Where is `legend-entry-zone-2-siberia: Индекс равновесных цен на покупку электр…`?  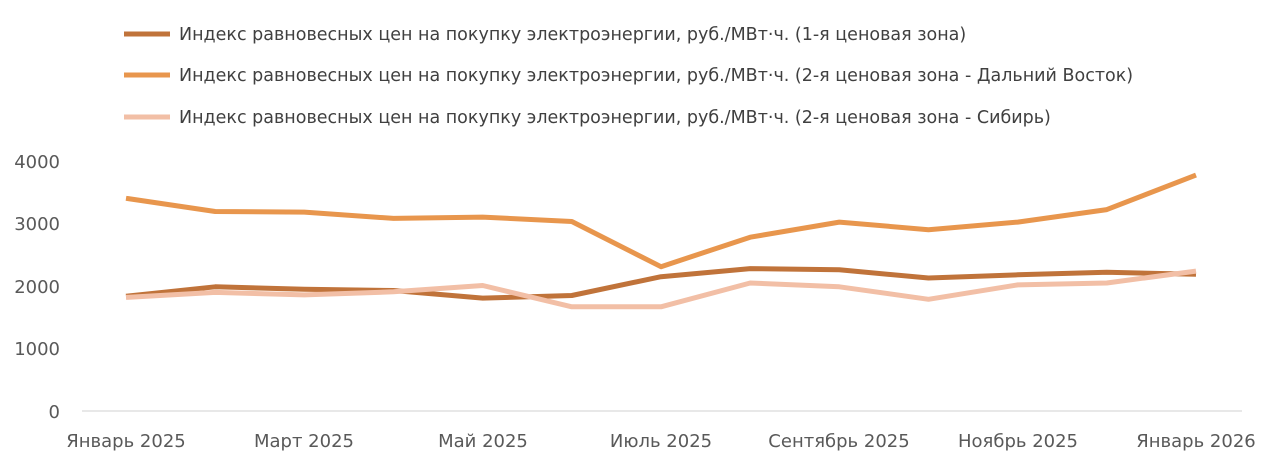
legend-entry-zone-2-siberia: Индекс равновесных цен на покупку электр… is located at coordinates (587, 118).